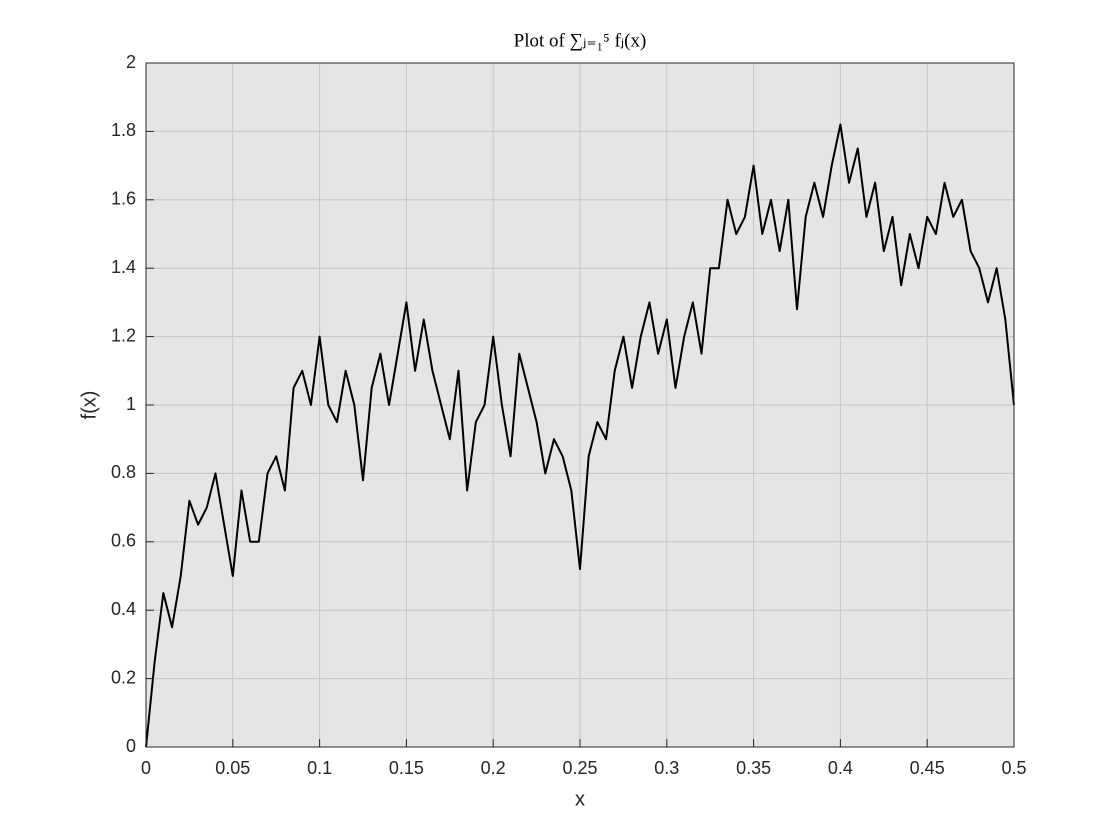 The height and width of the screenshot is (840, 1120). Describe the element at coordinates (840, 768) in the screenshot. I see `x-tick-label: 0.4` at that location.